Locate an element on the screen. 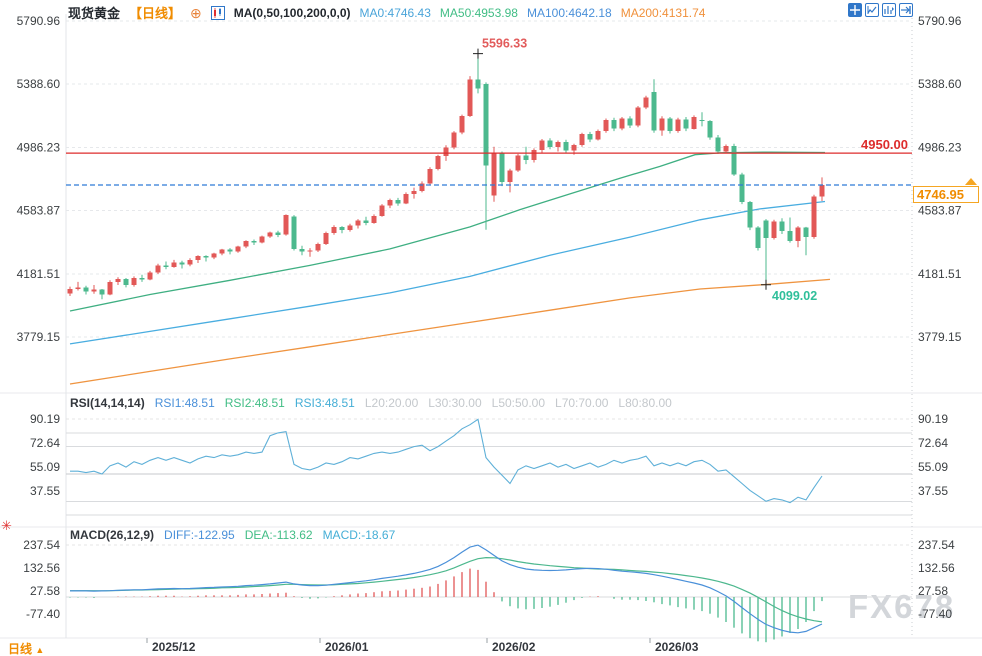 This screenshot has height=656, width=982. axis-tick-label: 4181.51 is located at coordinates (940, 274).